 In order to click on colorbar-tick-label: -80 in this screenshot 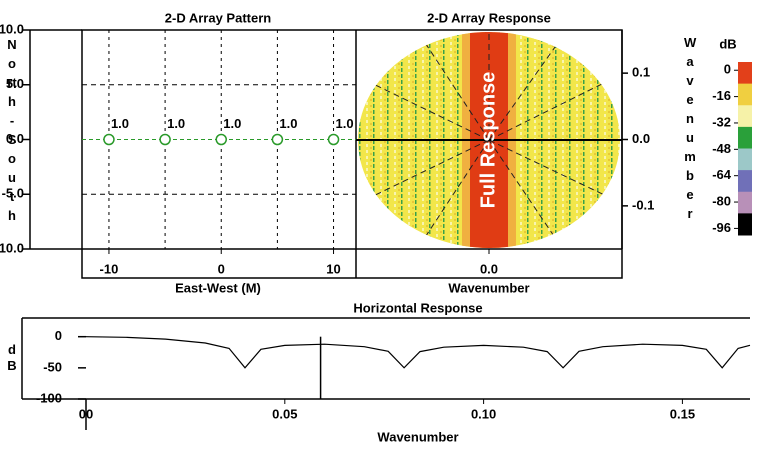, I will do `click(721, 200)`.